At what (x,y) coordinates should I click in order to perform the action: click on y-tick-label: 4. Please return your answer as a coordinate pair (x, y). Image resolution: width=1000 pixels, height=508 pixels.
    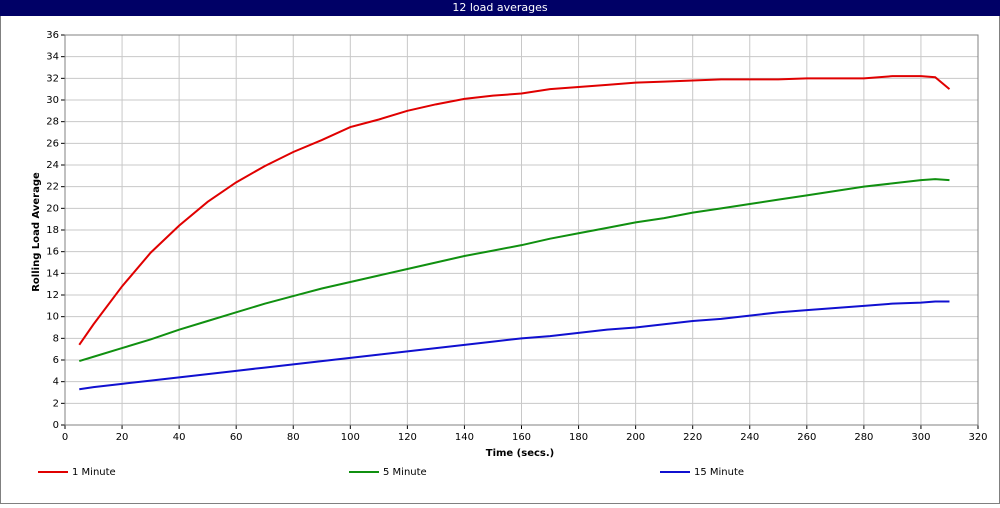
    Looking at the image, I should click on (56, 382).